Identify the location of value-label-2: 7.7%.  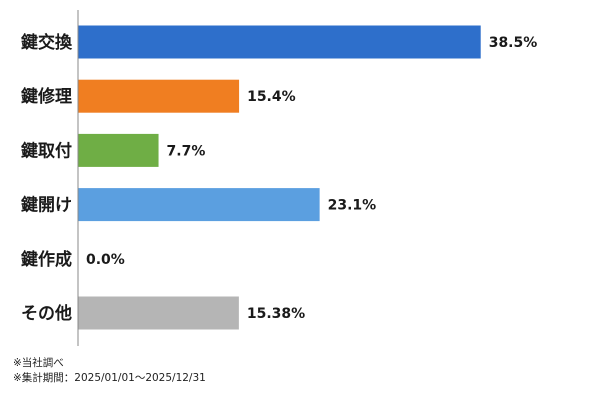
(186, 151).